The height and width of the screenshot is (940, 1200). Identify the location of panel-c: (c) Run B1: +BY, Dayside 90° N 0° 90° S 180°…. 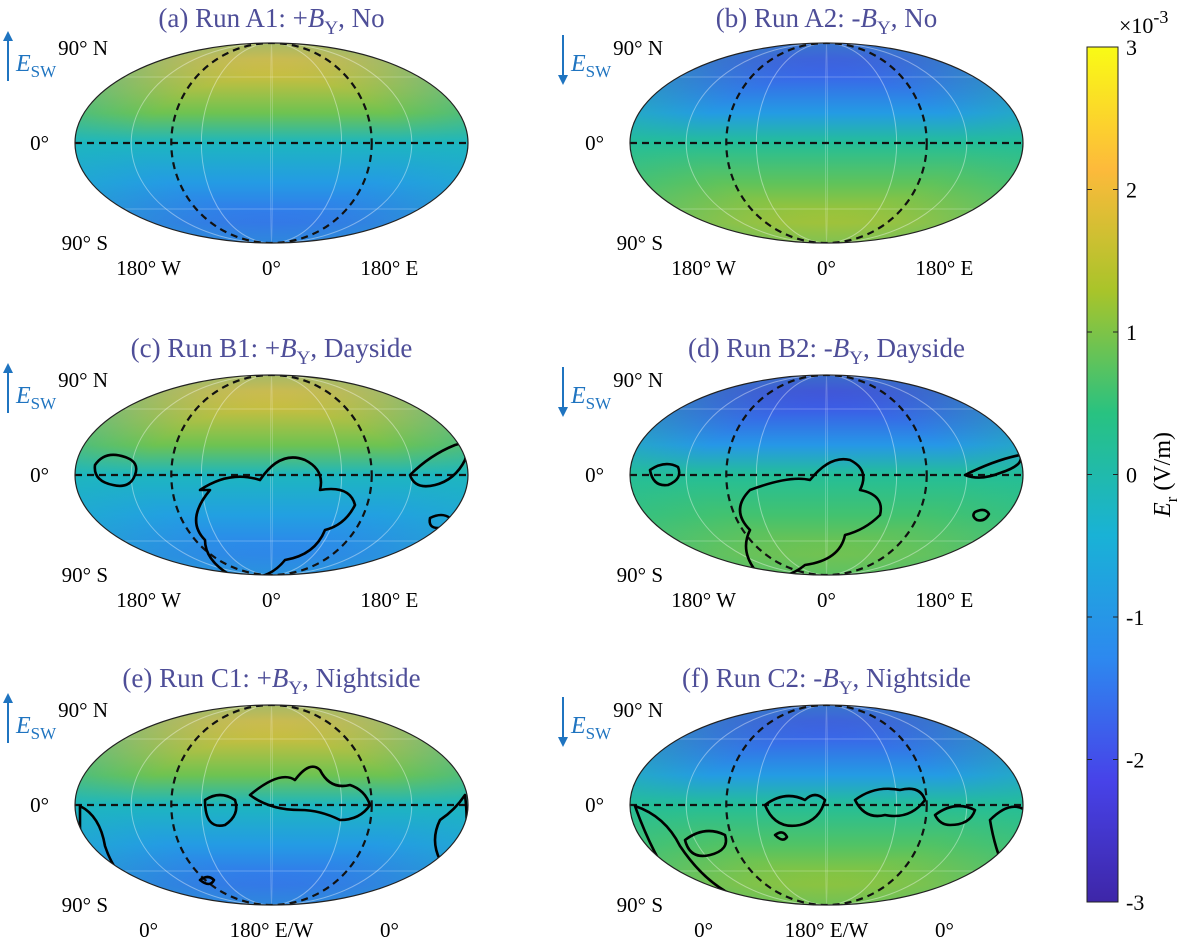
(236, 472).